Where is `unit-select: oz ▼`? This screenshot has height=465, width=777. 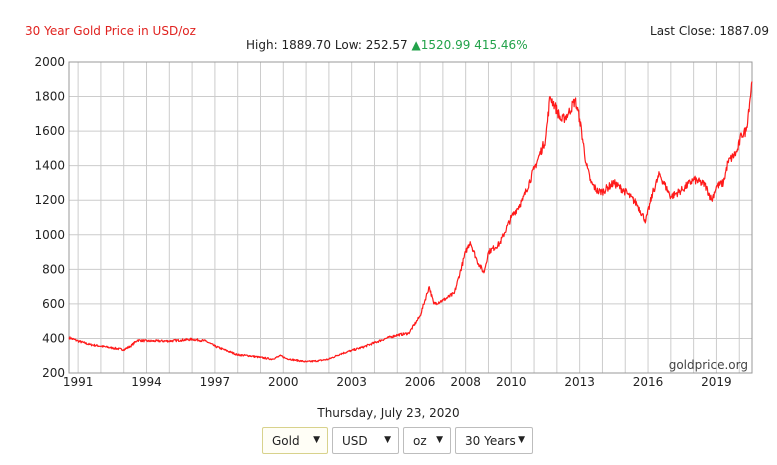
unit-select: oz ▼ is located at coordinates (427, 440).